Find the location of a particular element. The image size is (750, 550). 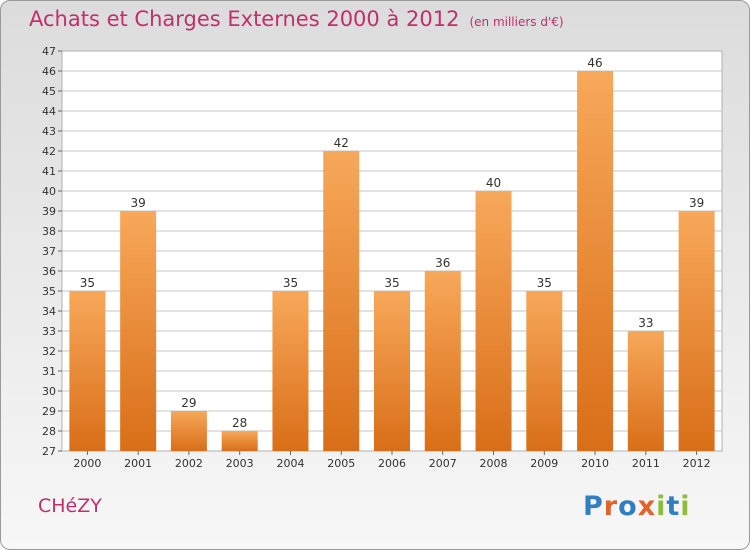

bar-2001 is located at coordinates (138, 331).